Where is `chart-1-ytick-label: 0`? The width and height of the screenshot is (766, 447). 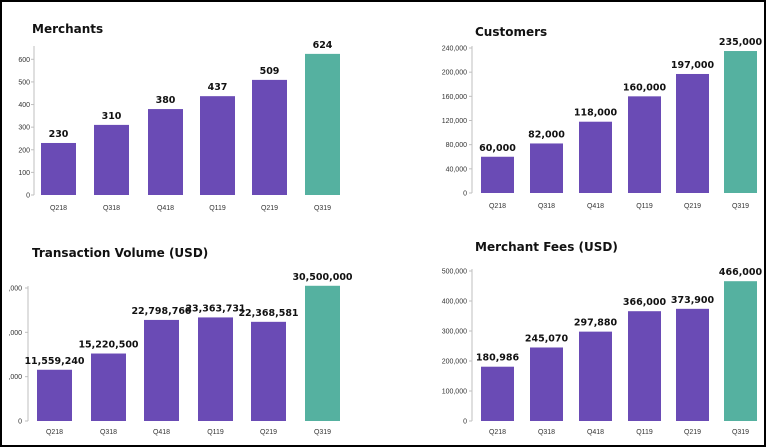 chart-1-ytick-label: 0 is located at coordinates (28, 196).